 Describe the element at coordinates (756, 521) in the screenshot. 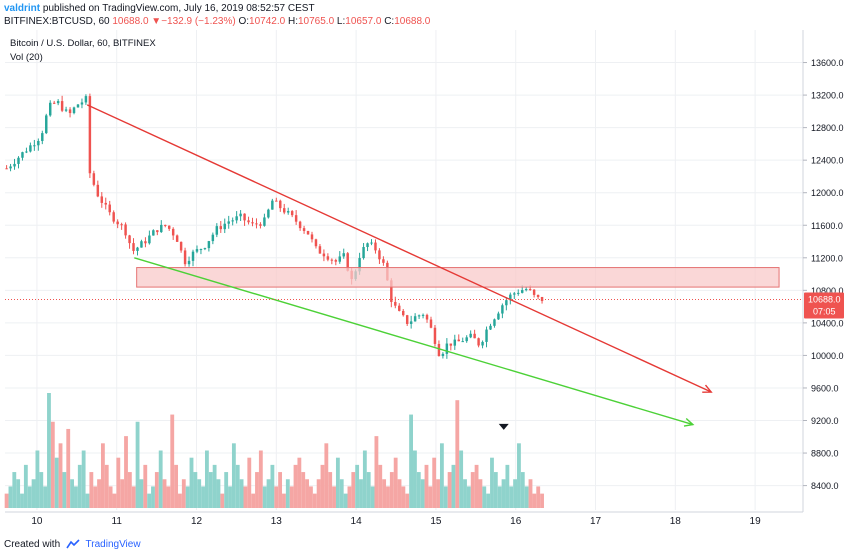

I see `x-tick-label: 19` at that location.